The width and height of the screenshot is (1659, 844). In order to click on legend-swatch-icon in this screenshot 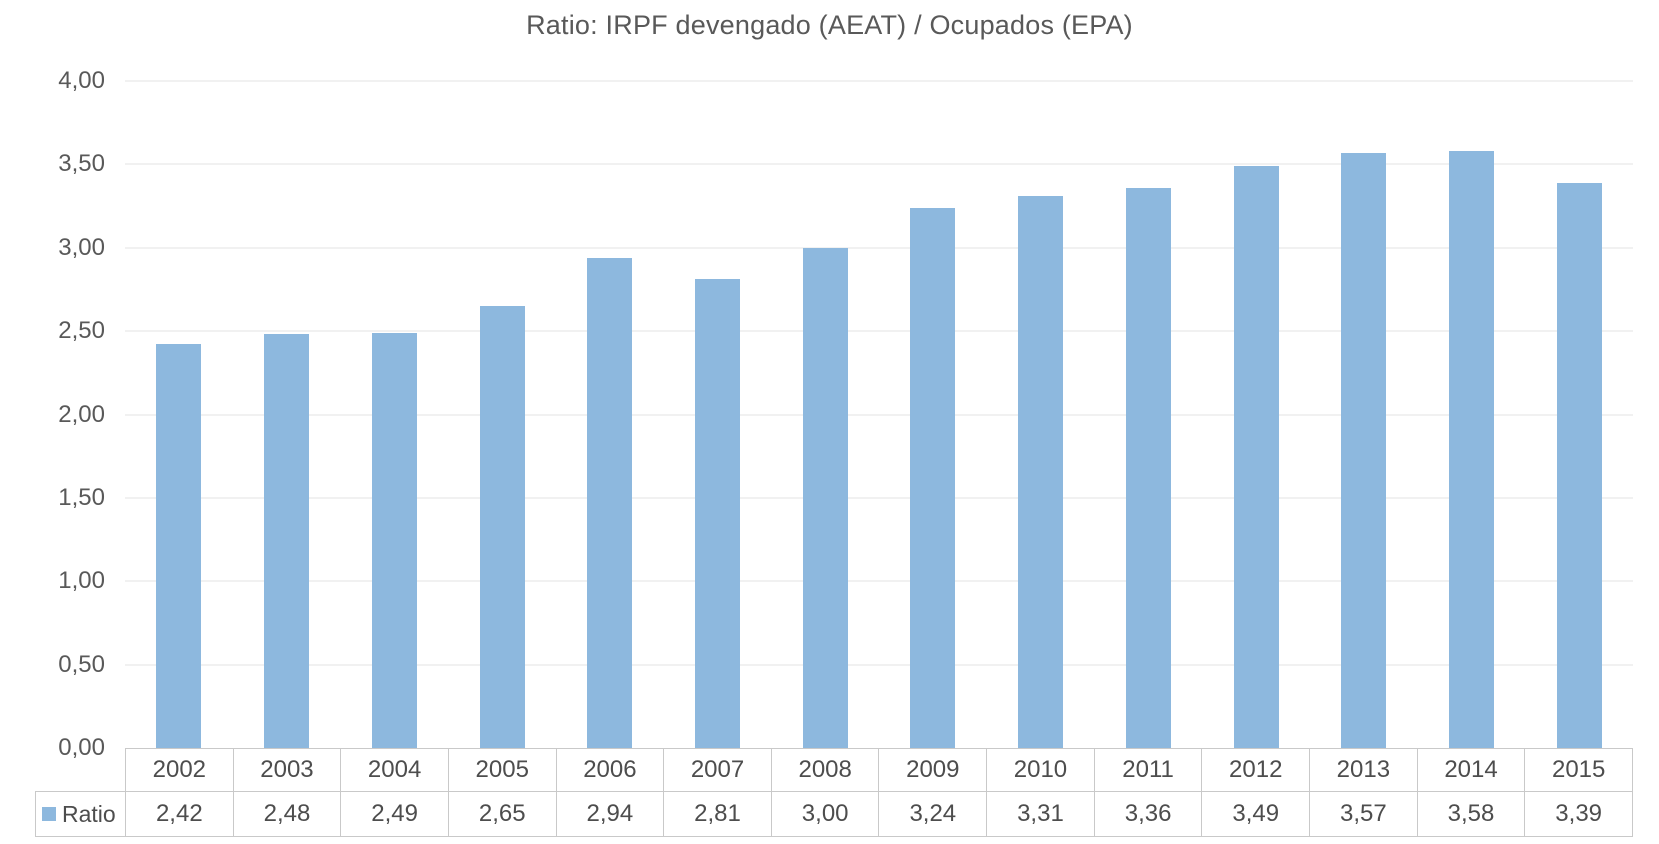, I will do `click(49, 814)`.